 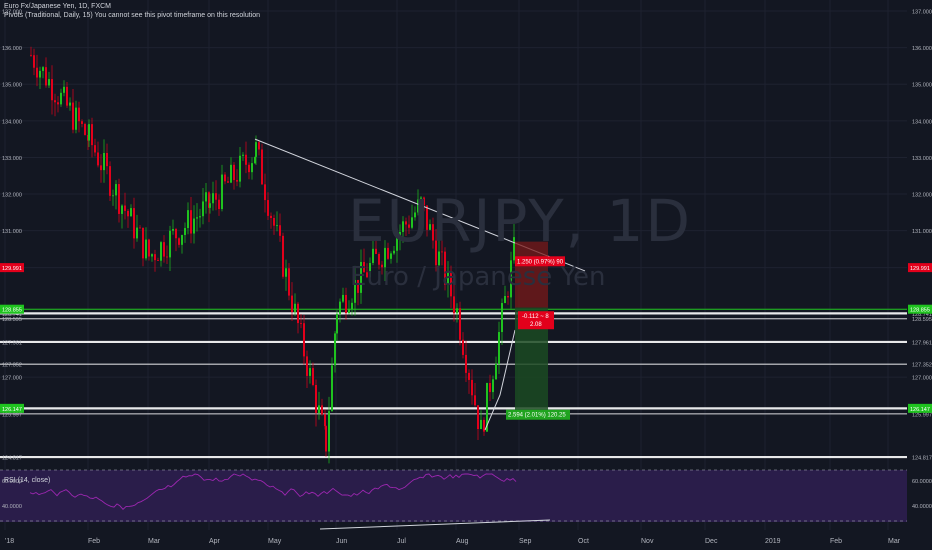 What do you see at coordinates (773, 541) in the screenshot?
I see `time-tick-label: 2019` at bounding box center [773, 541].